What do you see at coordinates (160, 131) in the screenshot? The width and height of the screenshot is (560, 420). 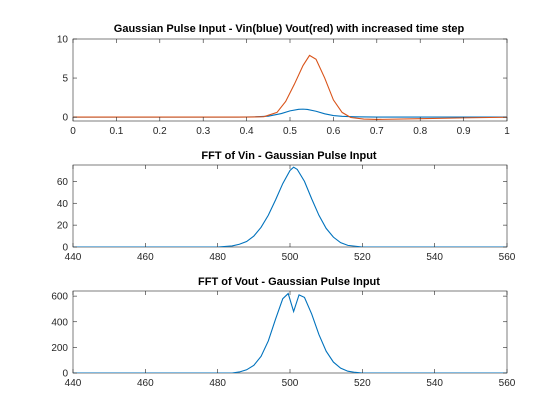 I see `subplot-1-xtick-label: 0.2` at bounding box center [160, 131].